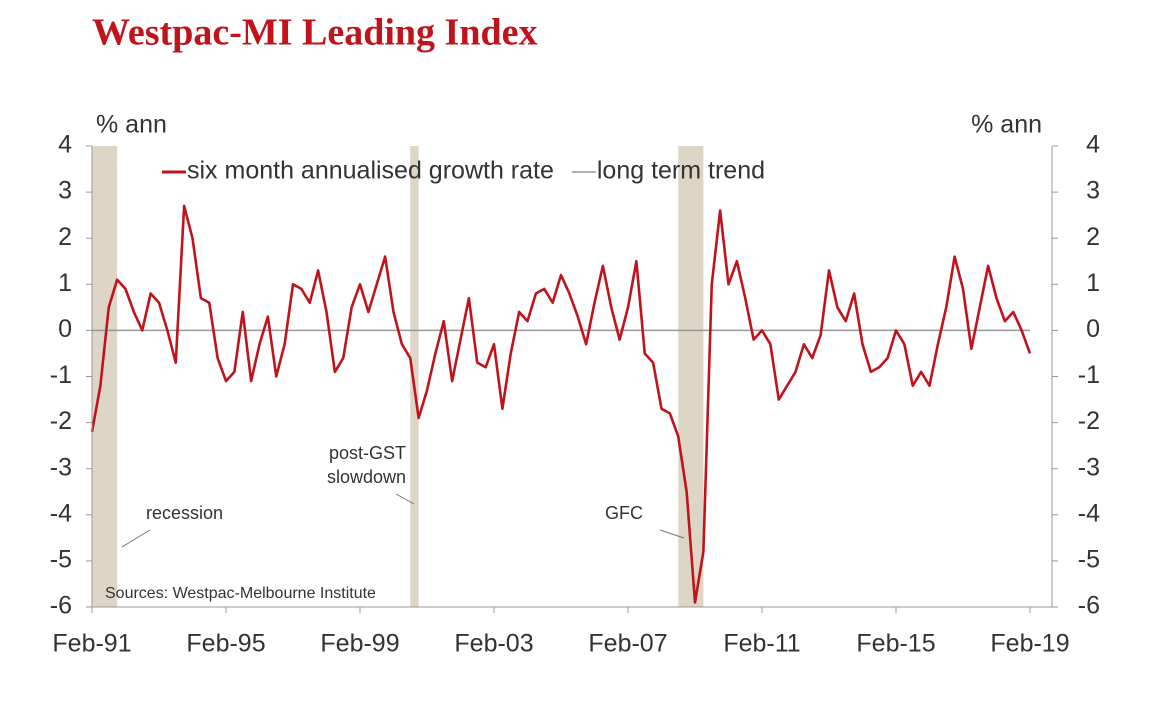 Image resolution: width=1160 pixels, height=704 pixels. I want to click on x-tick-label: Feb-15, so click(895, 644).